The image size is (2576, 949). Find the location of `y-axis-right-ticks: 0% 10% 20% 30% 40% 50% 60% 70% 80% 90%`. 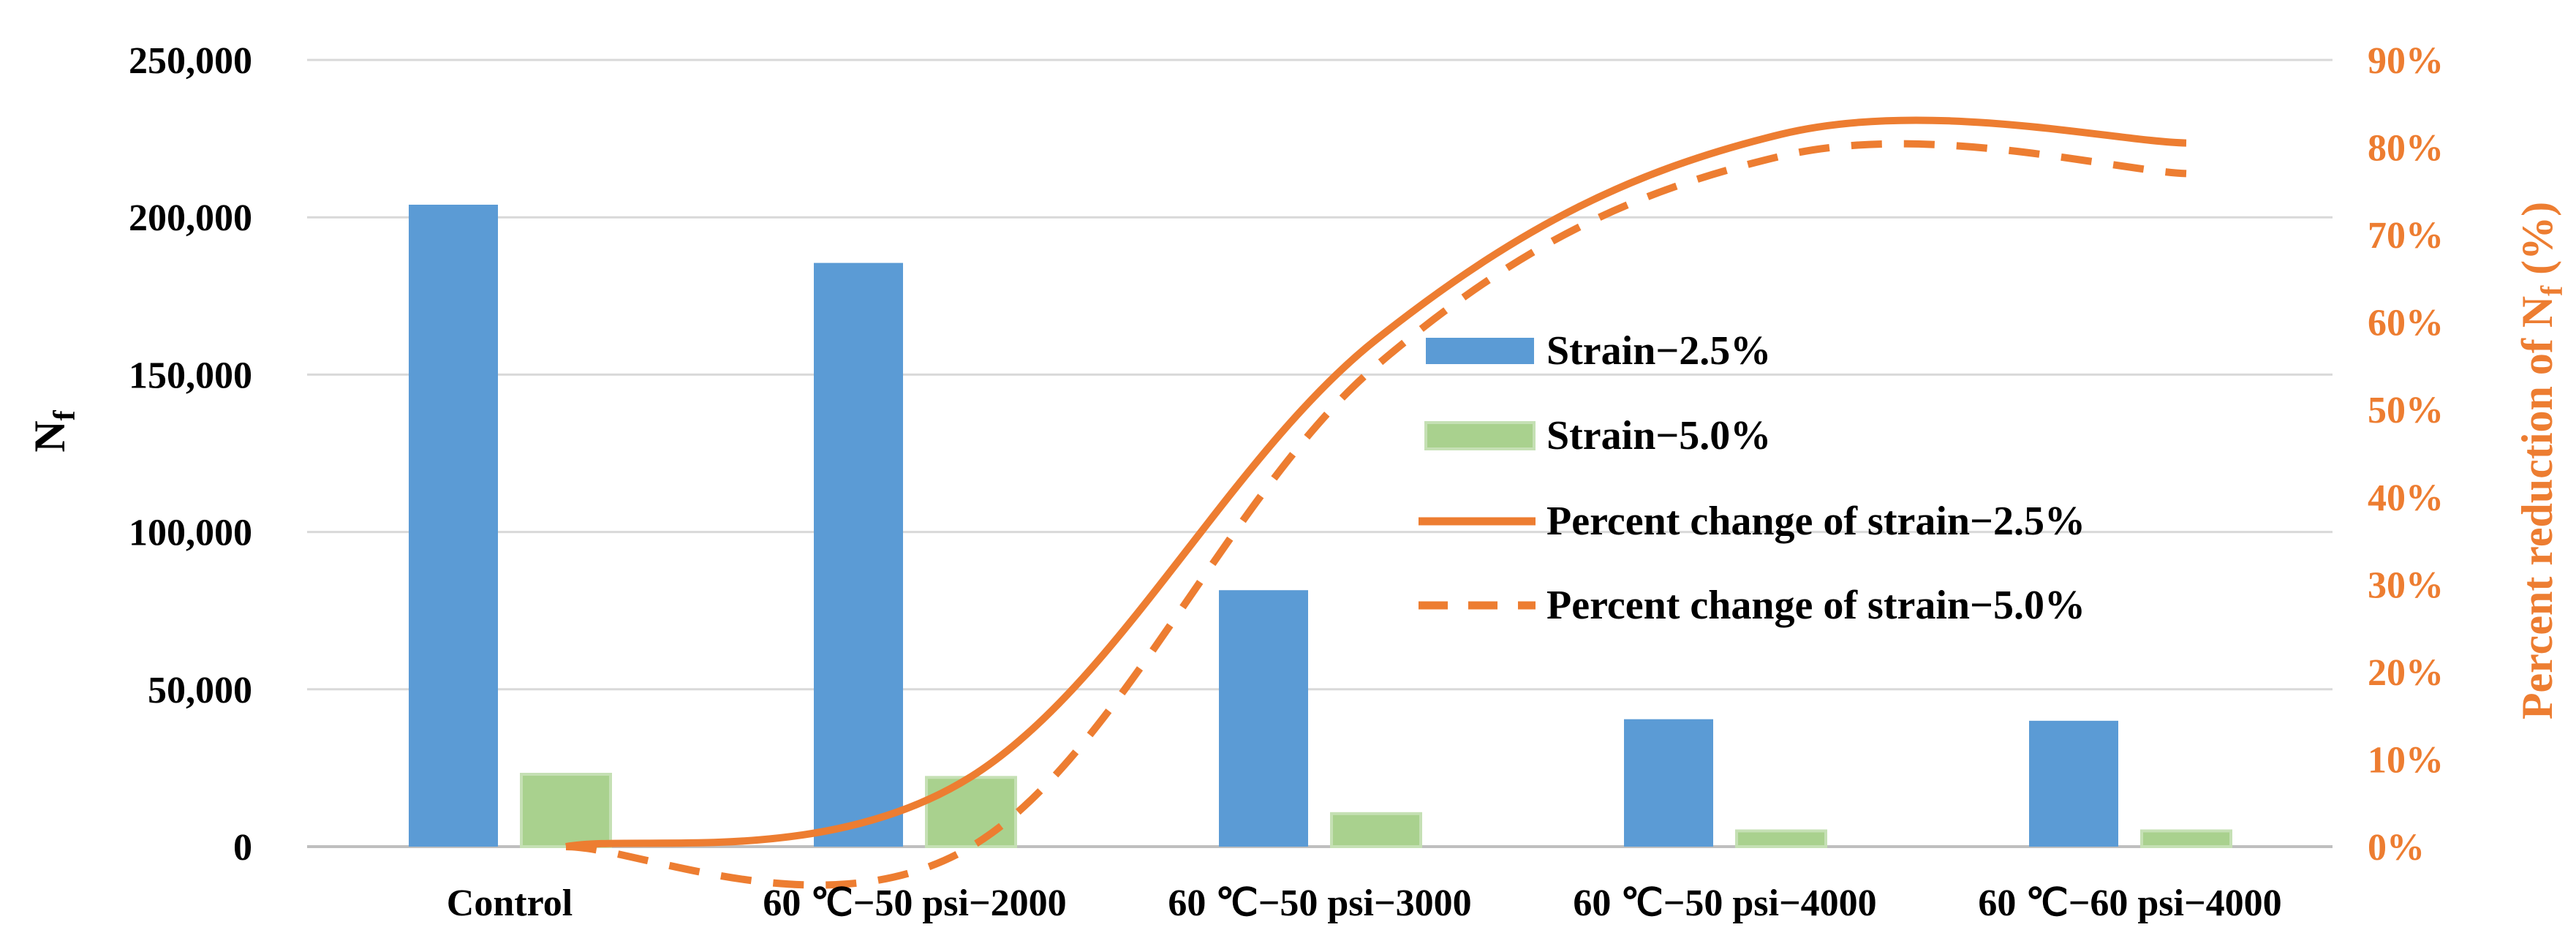

y-axis-right-ticks: 0% 10% 20% 30% 40% 50% 60% 70% 80% 90% is located at coordinates (2406, 454).